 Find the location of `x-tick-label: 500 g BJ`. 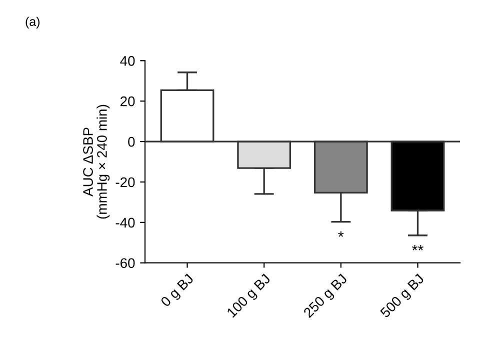

x-tick-label: 500 g BJ is located at coordinates (403, 297).